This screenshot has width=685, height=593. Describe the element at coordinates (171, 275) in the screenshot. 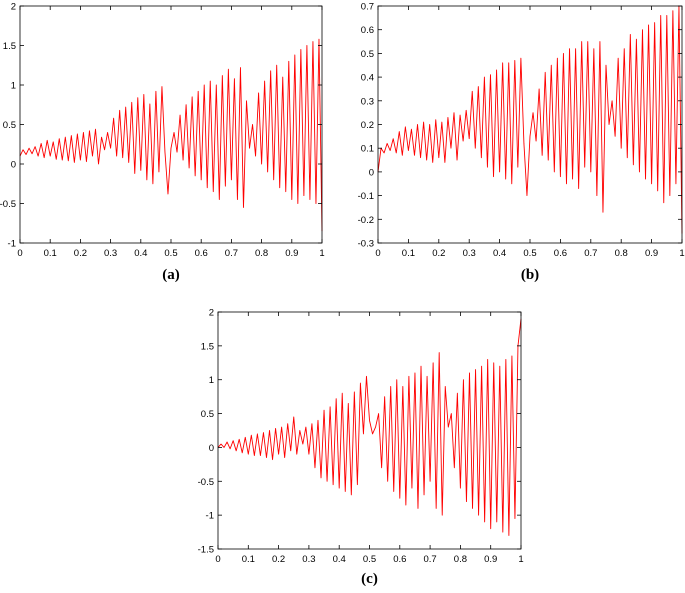

I see `panel-caption: (a)` at that location.